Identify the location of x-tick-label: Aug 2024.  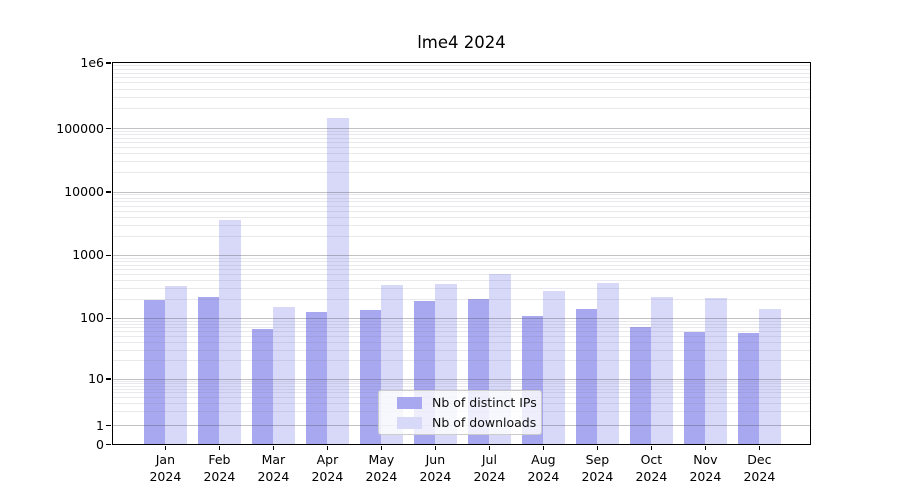
(543, 468).